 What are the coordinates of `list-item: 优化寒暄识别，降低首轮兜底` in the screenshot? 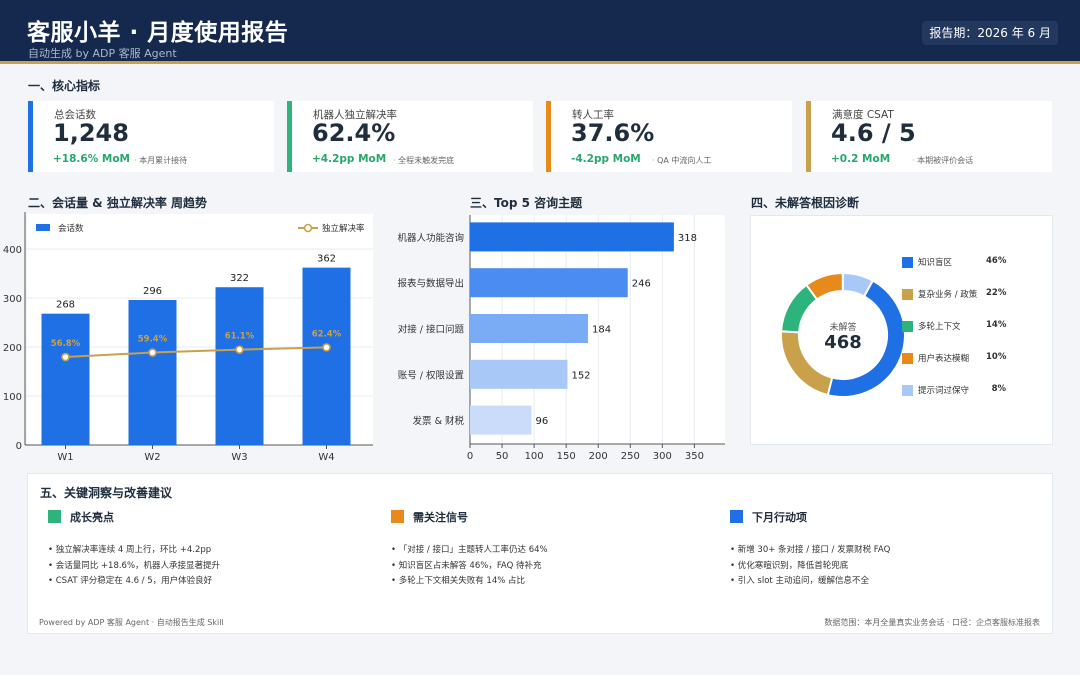 It's located at (810, 567).